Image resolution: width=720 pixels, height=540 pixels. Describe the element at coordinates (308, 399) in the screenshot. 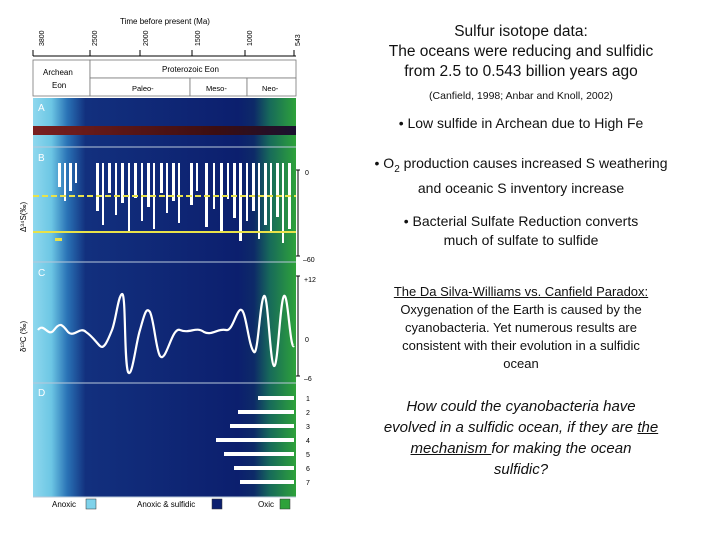

I see `panel-d-tick: 1` at that location.